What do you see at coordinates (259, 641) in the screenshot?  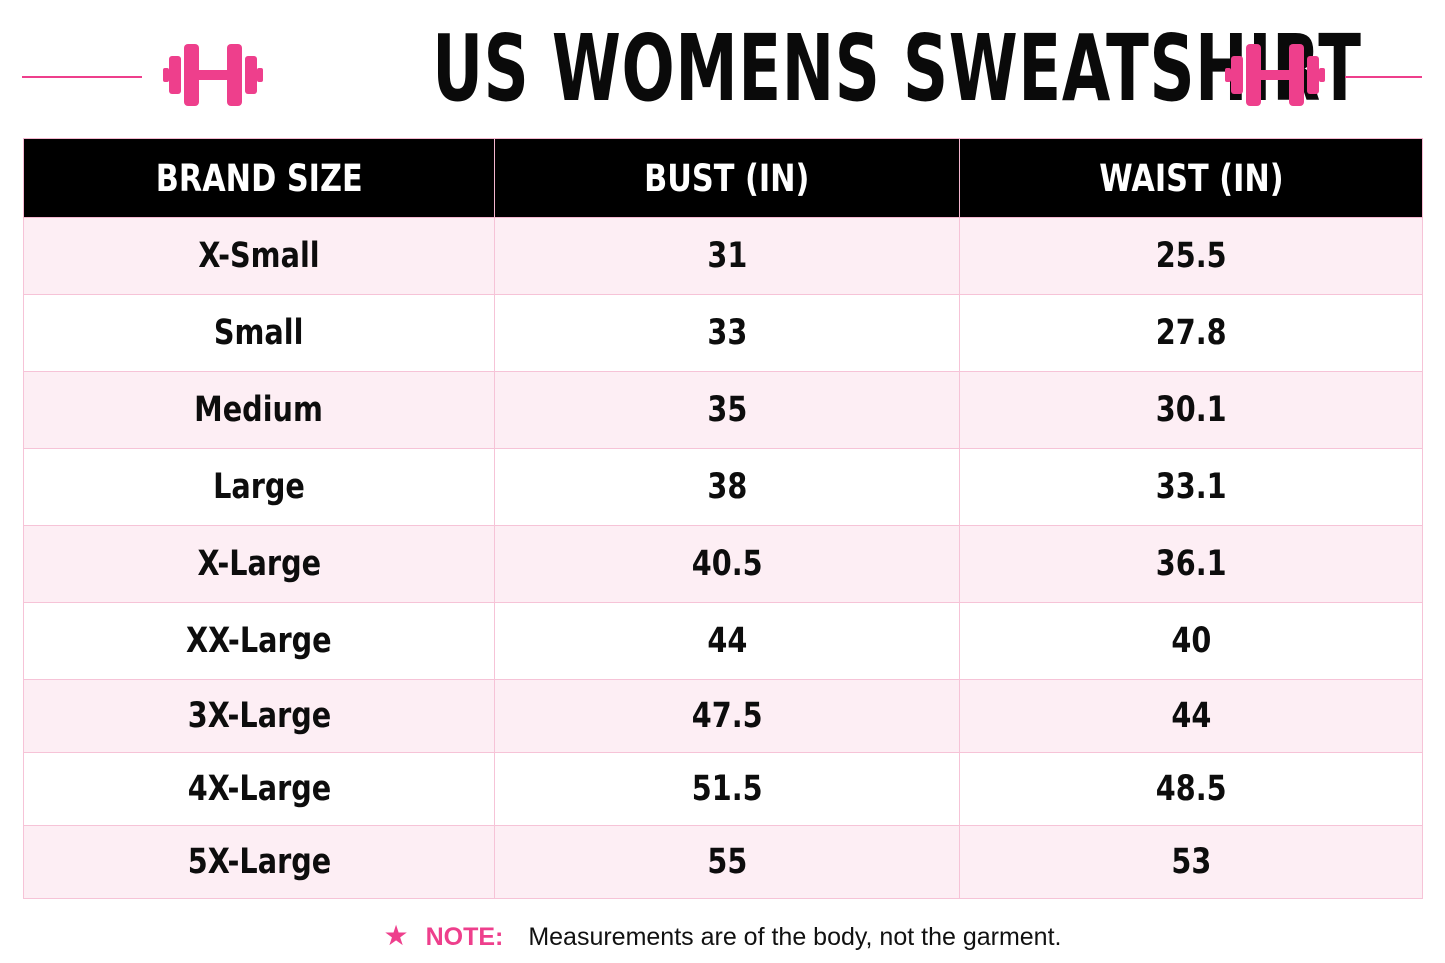 I see `size-cell: XX-Large` at bounding box center [259, 641].